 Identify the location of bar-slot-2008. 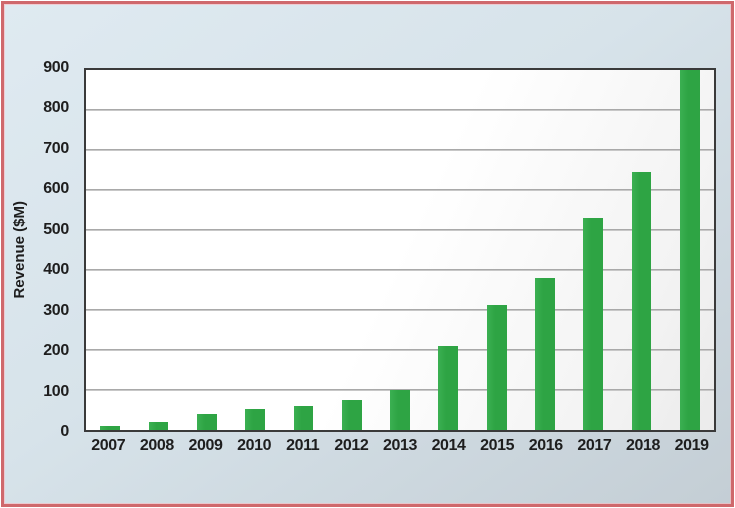
(158, 250).